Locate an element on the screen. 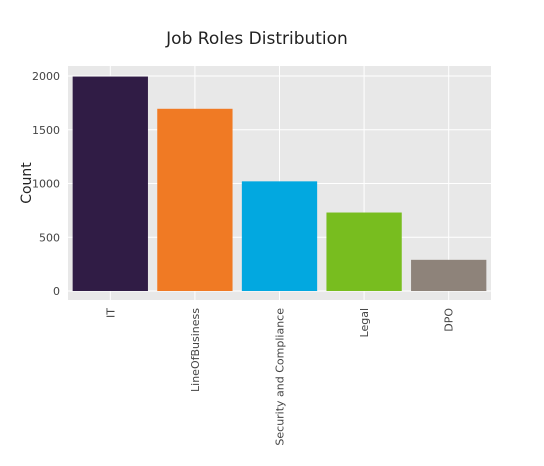 This screenshot has height=466, width=544. y-axis: 0 500 1000 1500 2000 is located at coordinates (46, 184).